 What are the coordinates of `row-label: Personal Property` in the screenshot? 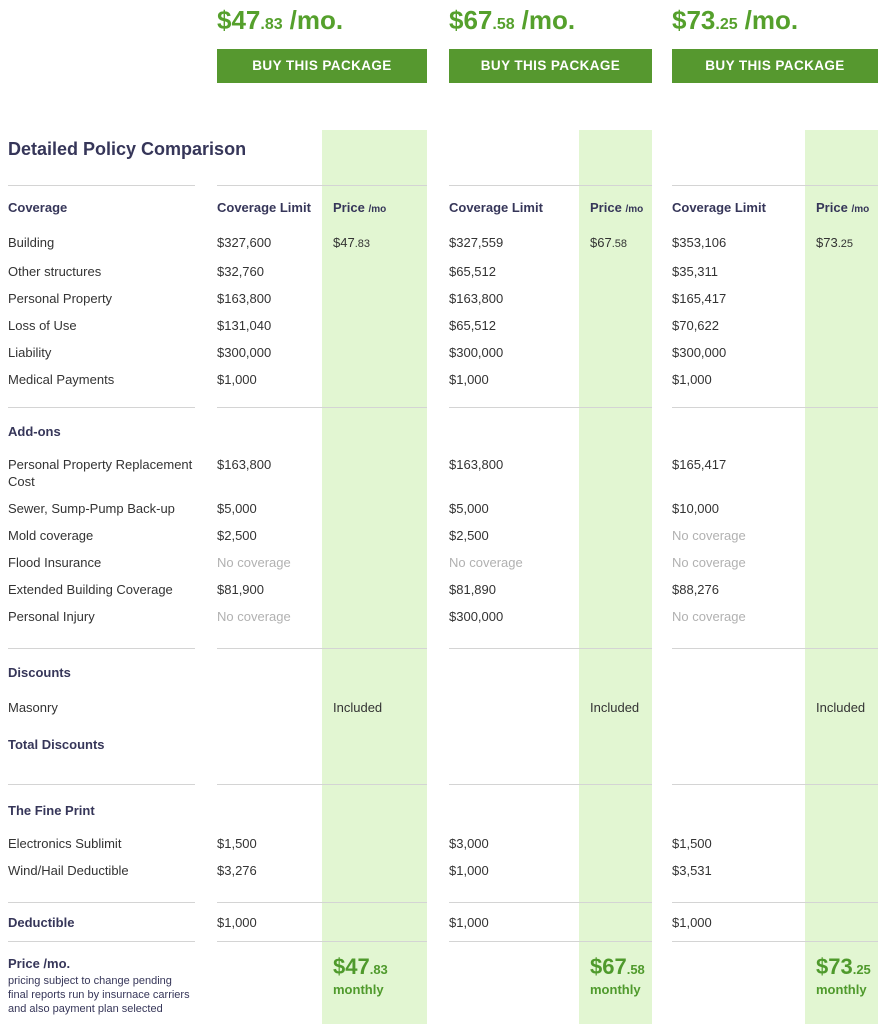 It's located at (60, 298).